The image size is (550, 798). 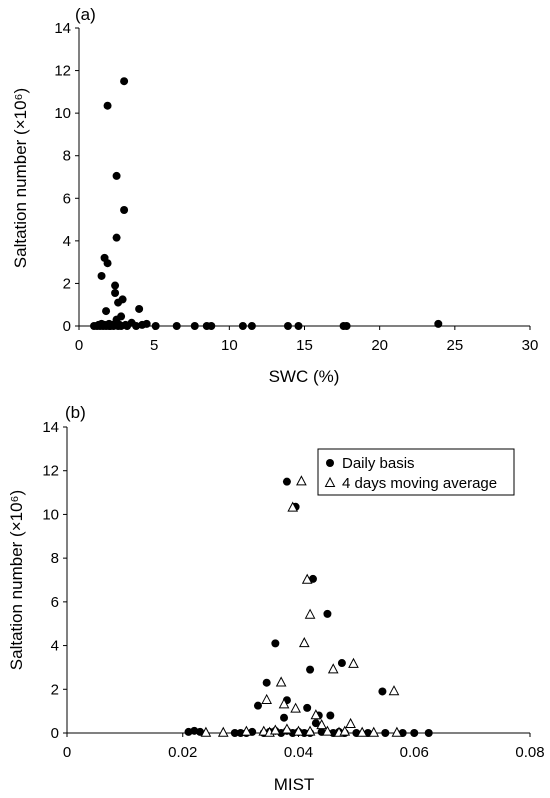 What do you see at coordinates (304, 345) in the screenshot?
I see `panel-a-x-tick-label: 15` at bounding box center [304, 345].